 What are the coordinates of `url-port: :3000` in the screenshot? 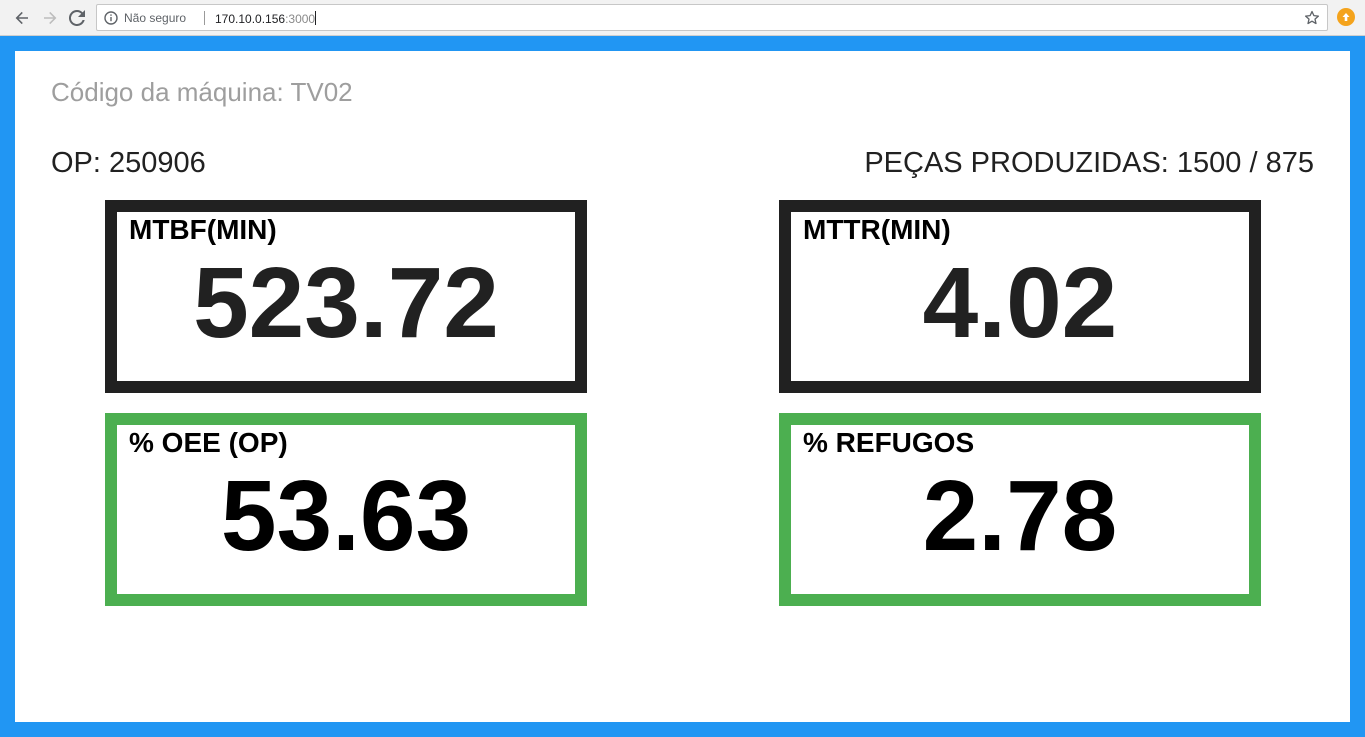 It's located at (300, 19).